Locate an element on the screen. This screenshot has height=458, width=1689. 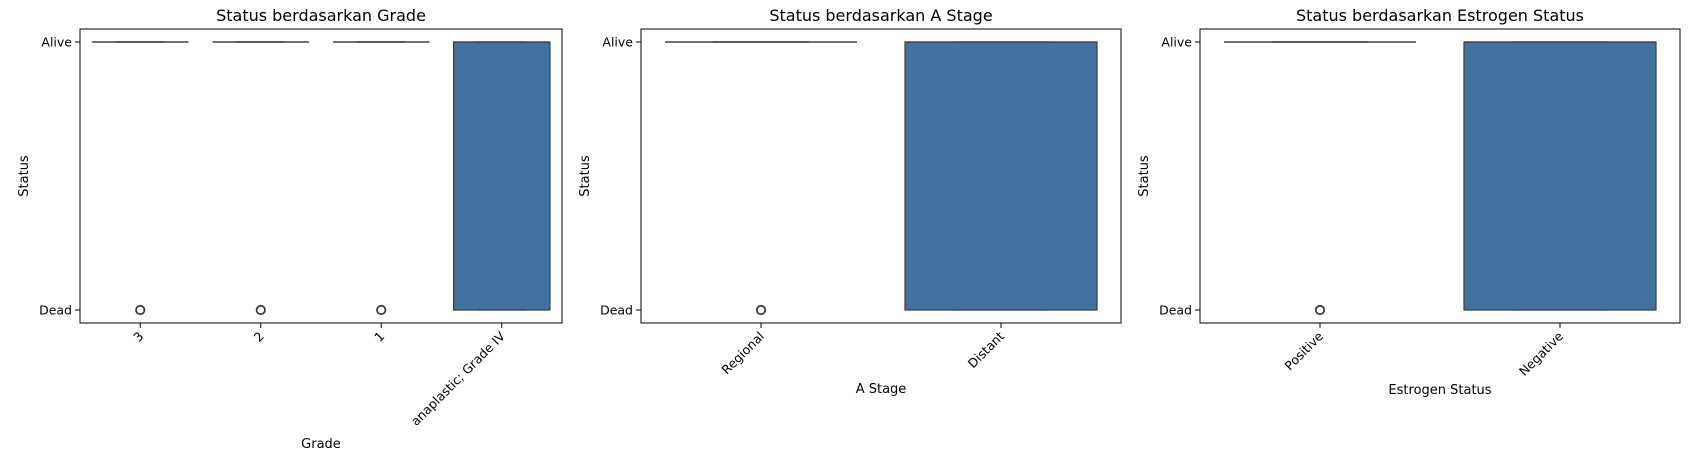
x-tick-label: 2 is located at coordinates (259, 337).